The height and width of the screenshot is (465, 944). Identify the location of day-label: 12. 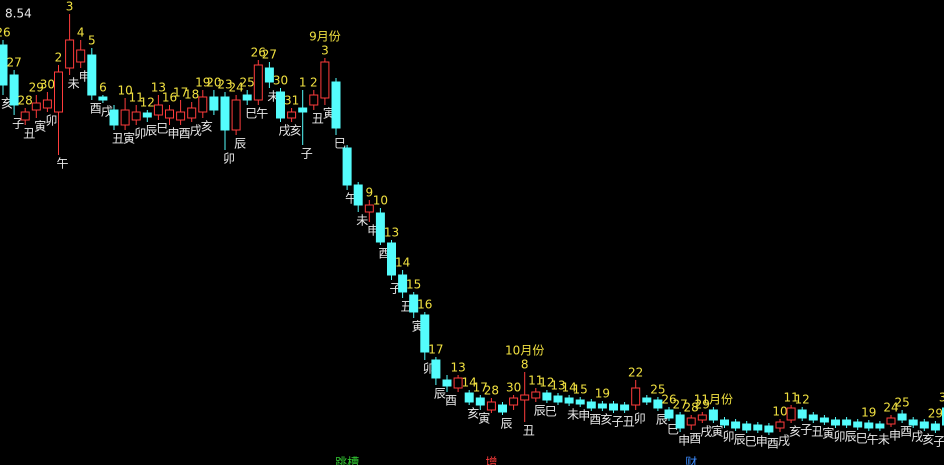
(147, 103).